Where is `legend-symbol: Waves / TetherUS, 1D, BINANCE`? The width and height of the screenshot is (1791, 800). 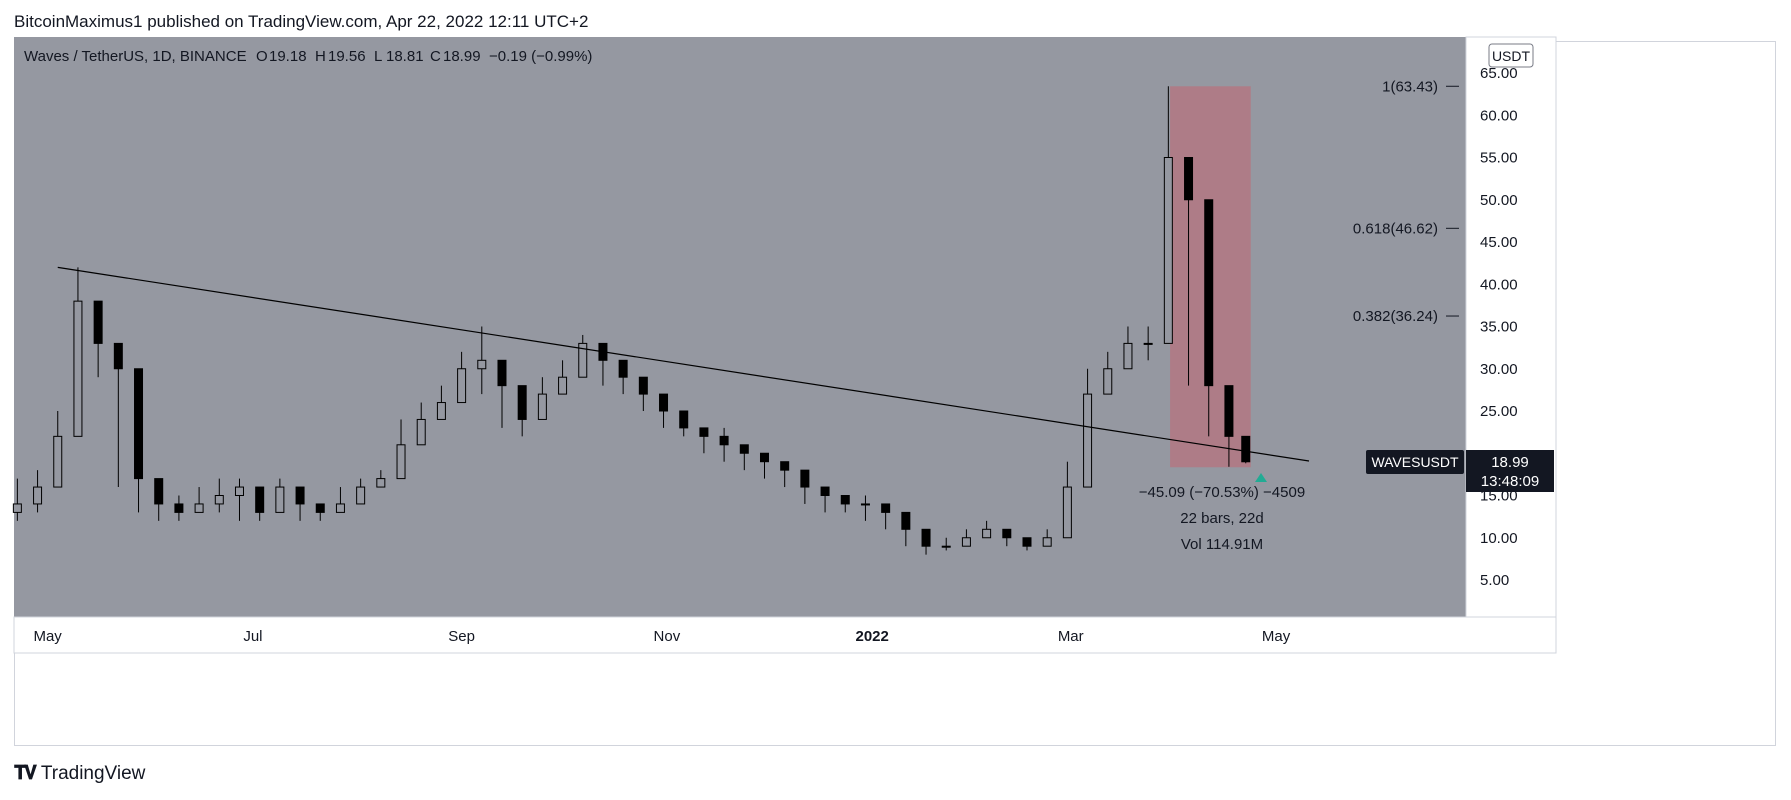 legend-symbol: Waves / TetherUS, 1D, BINANCE is located at coordinates (135, 56).